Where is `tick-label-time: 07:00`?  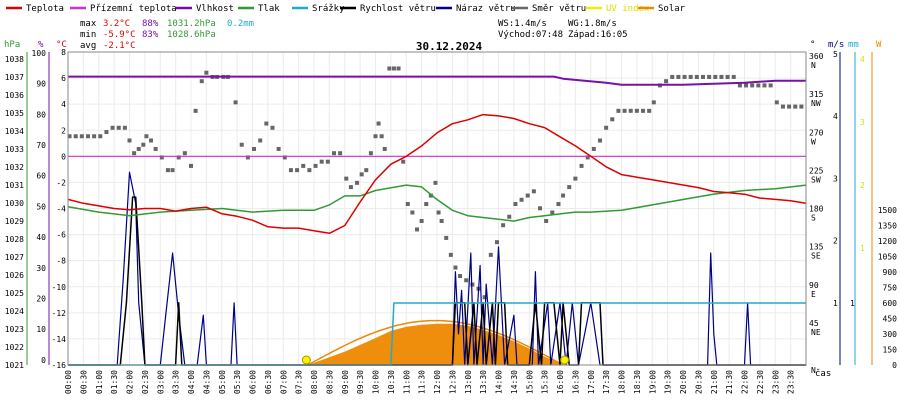 tick-label-time: 07:00 is located at coordinates (283, 382).